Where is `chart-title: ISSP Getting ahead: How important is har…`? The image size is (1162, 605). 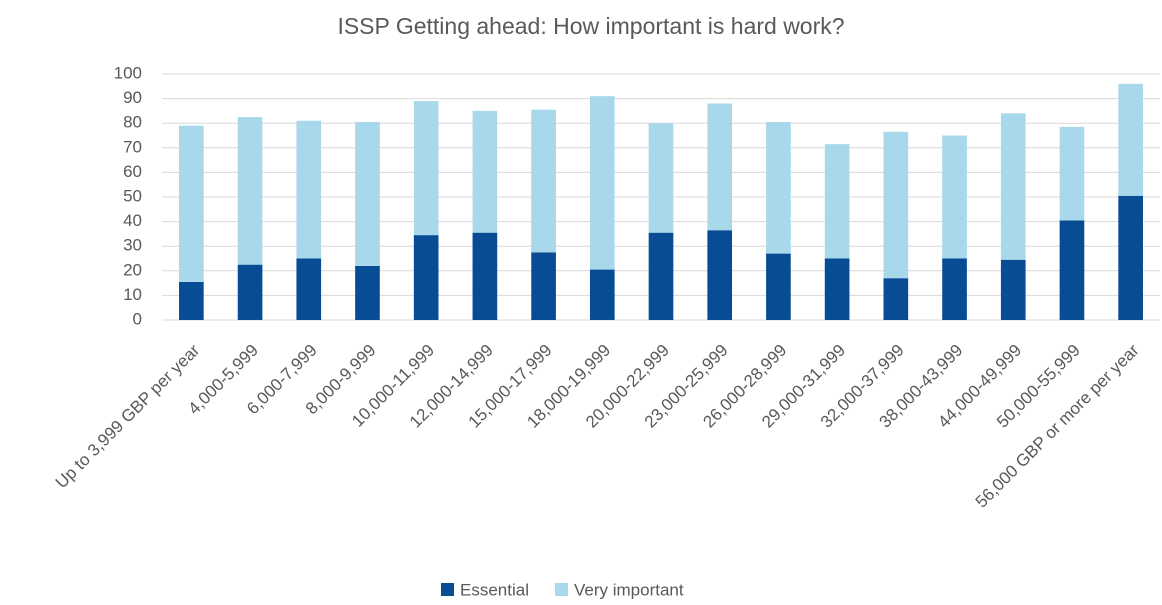 chart-title: ISSP Getting ahead: How important is har… is located at coordinates (590, 26).